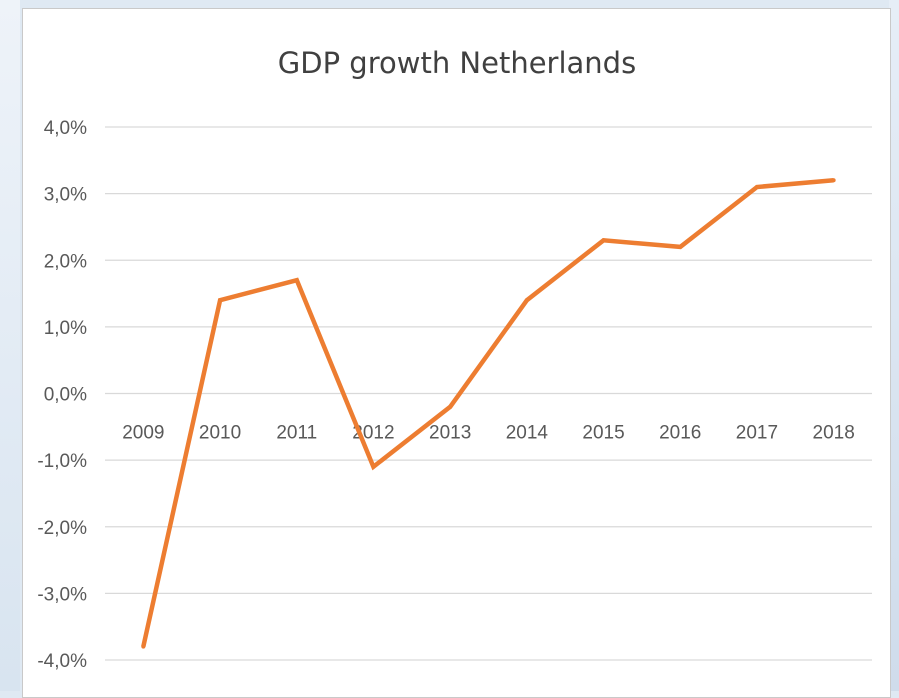 Image resolution: width=899 pixels, height=698 pixels. I want to click on y-axis-tick-labels: 4,0% 3,0% 2,0% 1,0% 0,0% -1,0% -2,0% -3,0% -4,0%, so click(62, 395).